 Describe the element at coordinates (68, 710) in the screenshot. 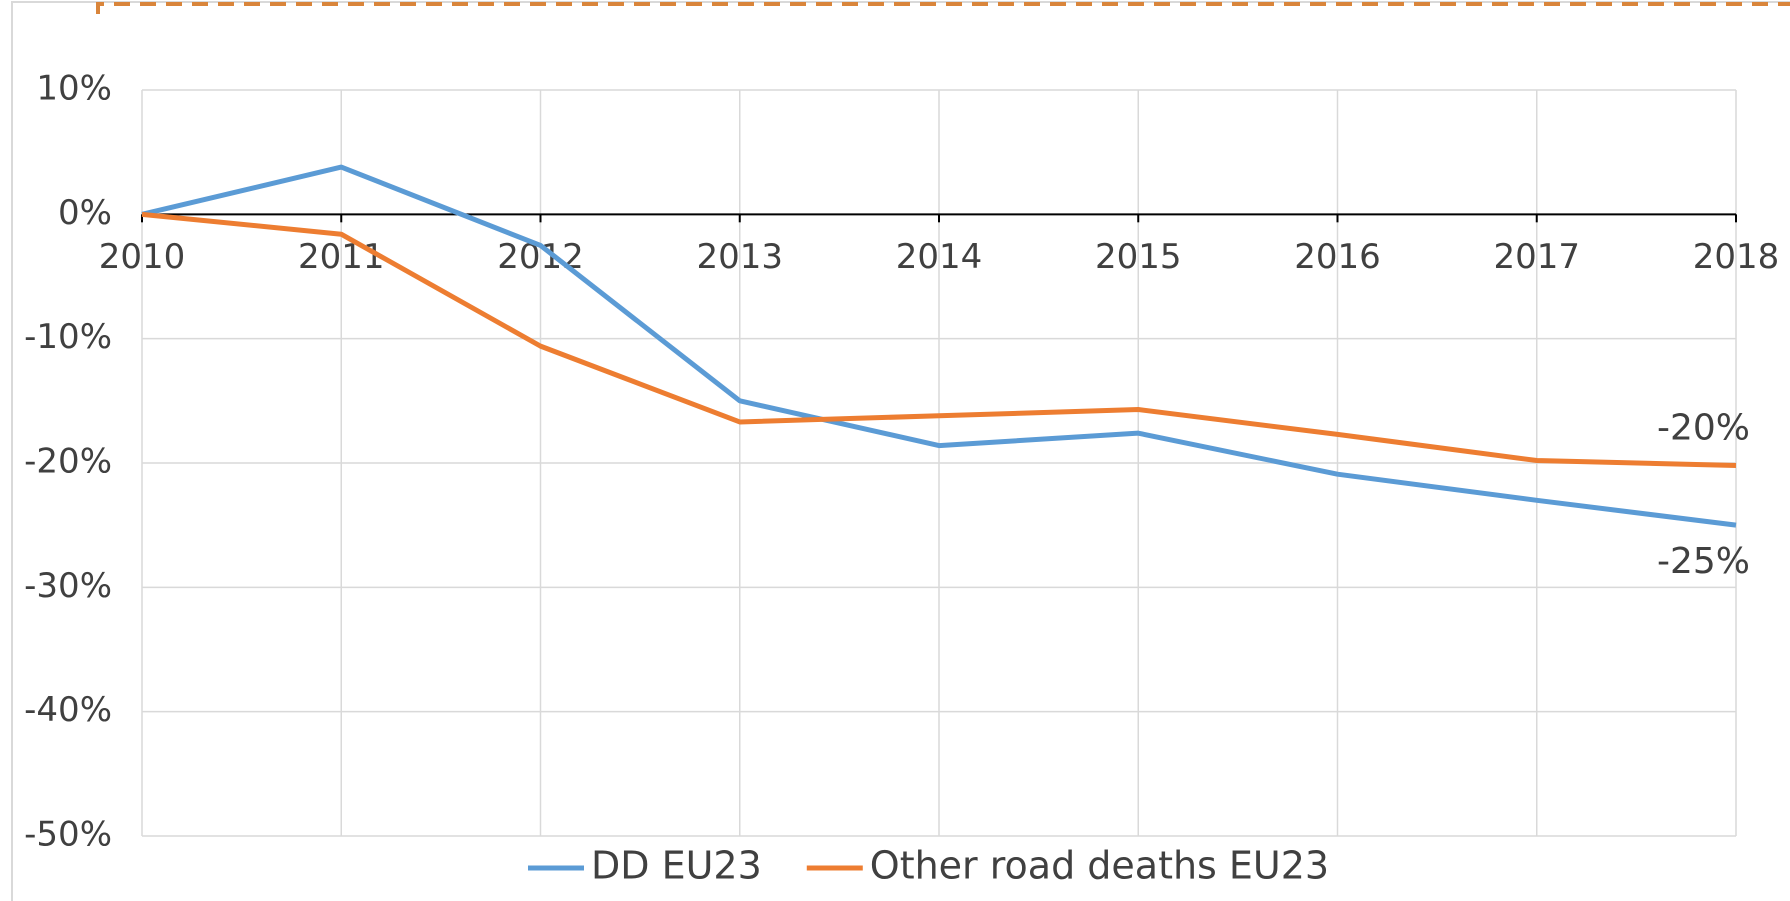

I see `y-tick-label: -40%` at that location.